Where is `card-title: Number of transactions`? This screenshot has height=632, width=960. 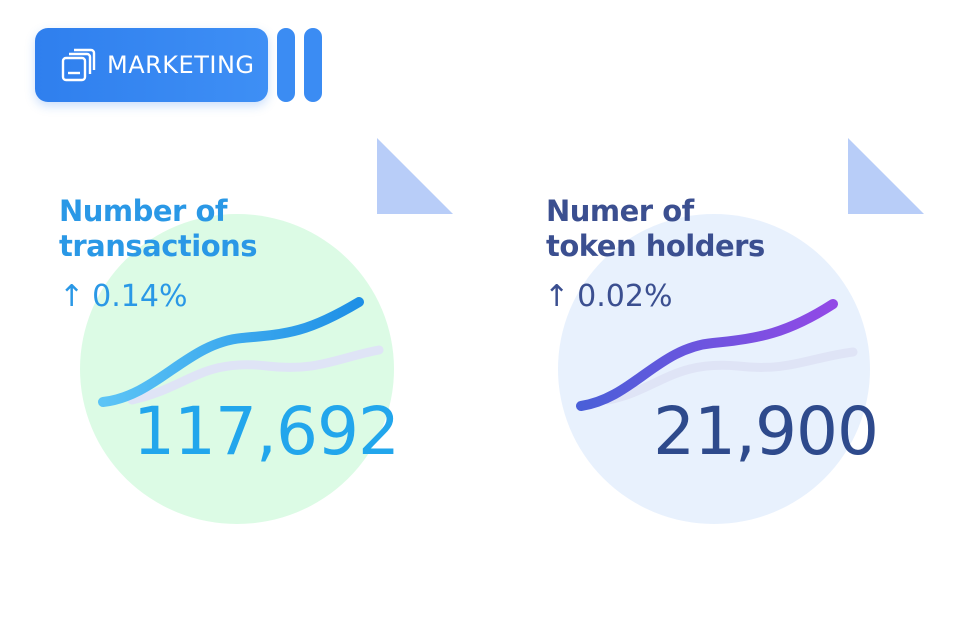 card-title: Number of transactions is located at coordinates (158, 229).